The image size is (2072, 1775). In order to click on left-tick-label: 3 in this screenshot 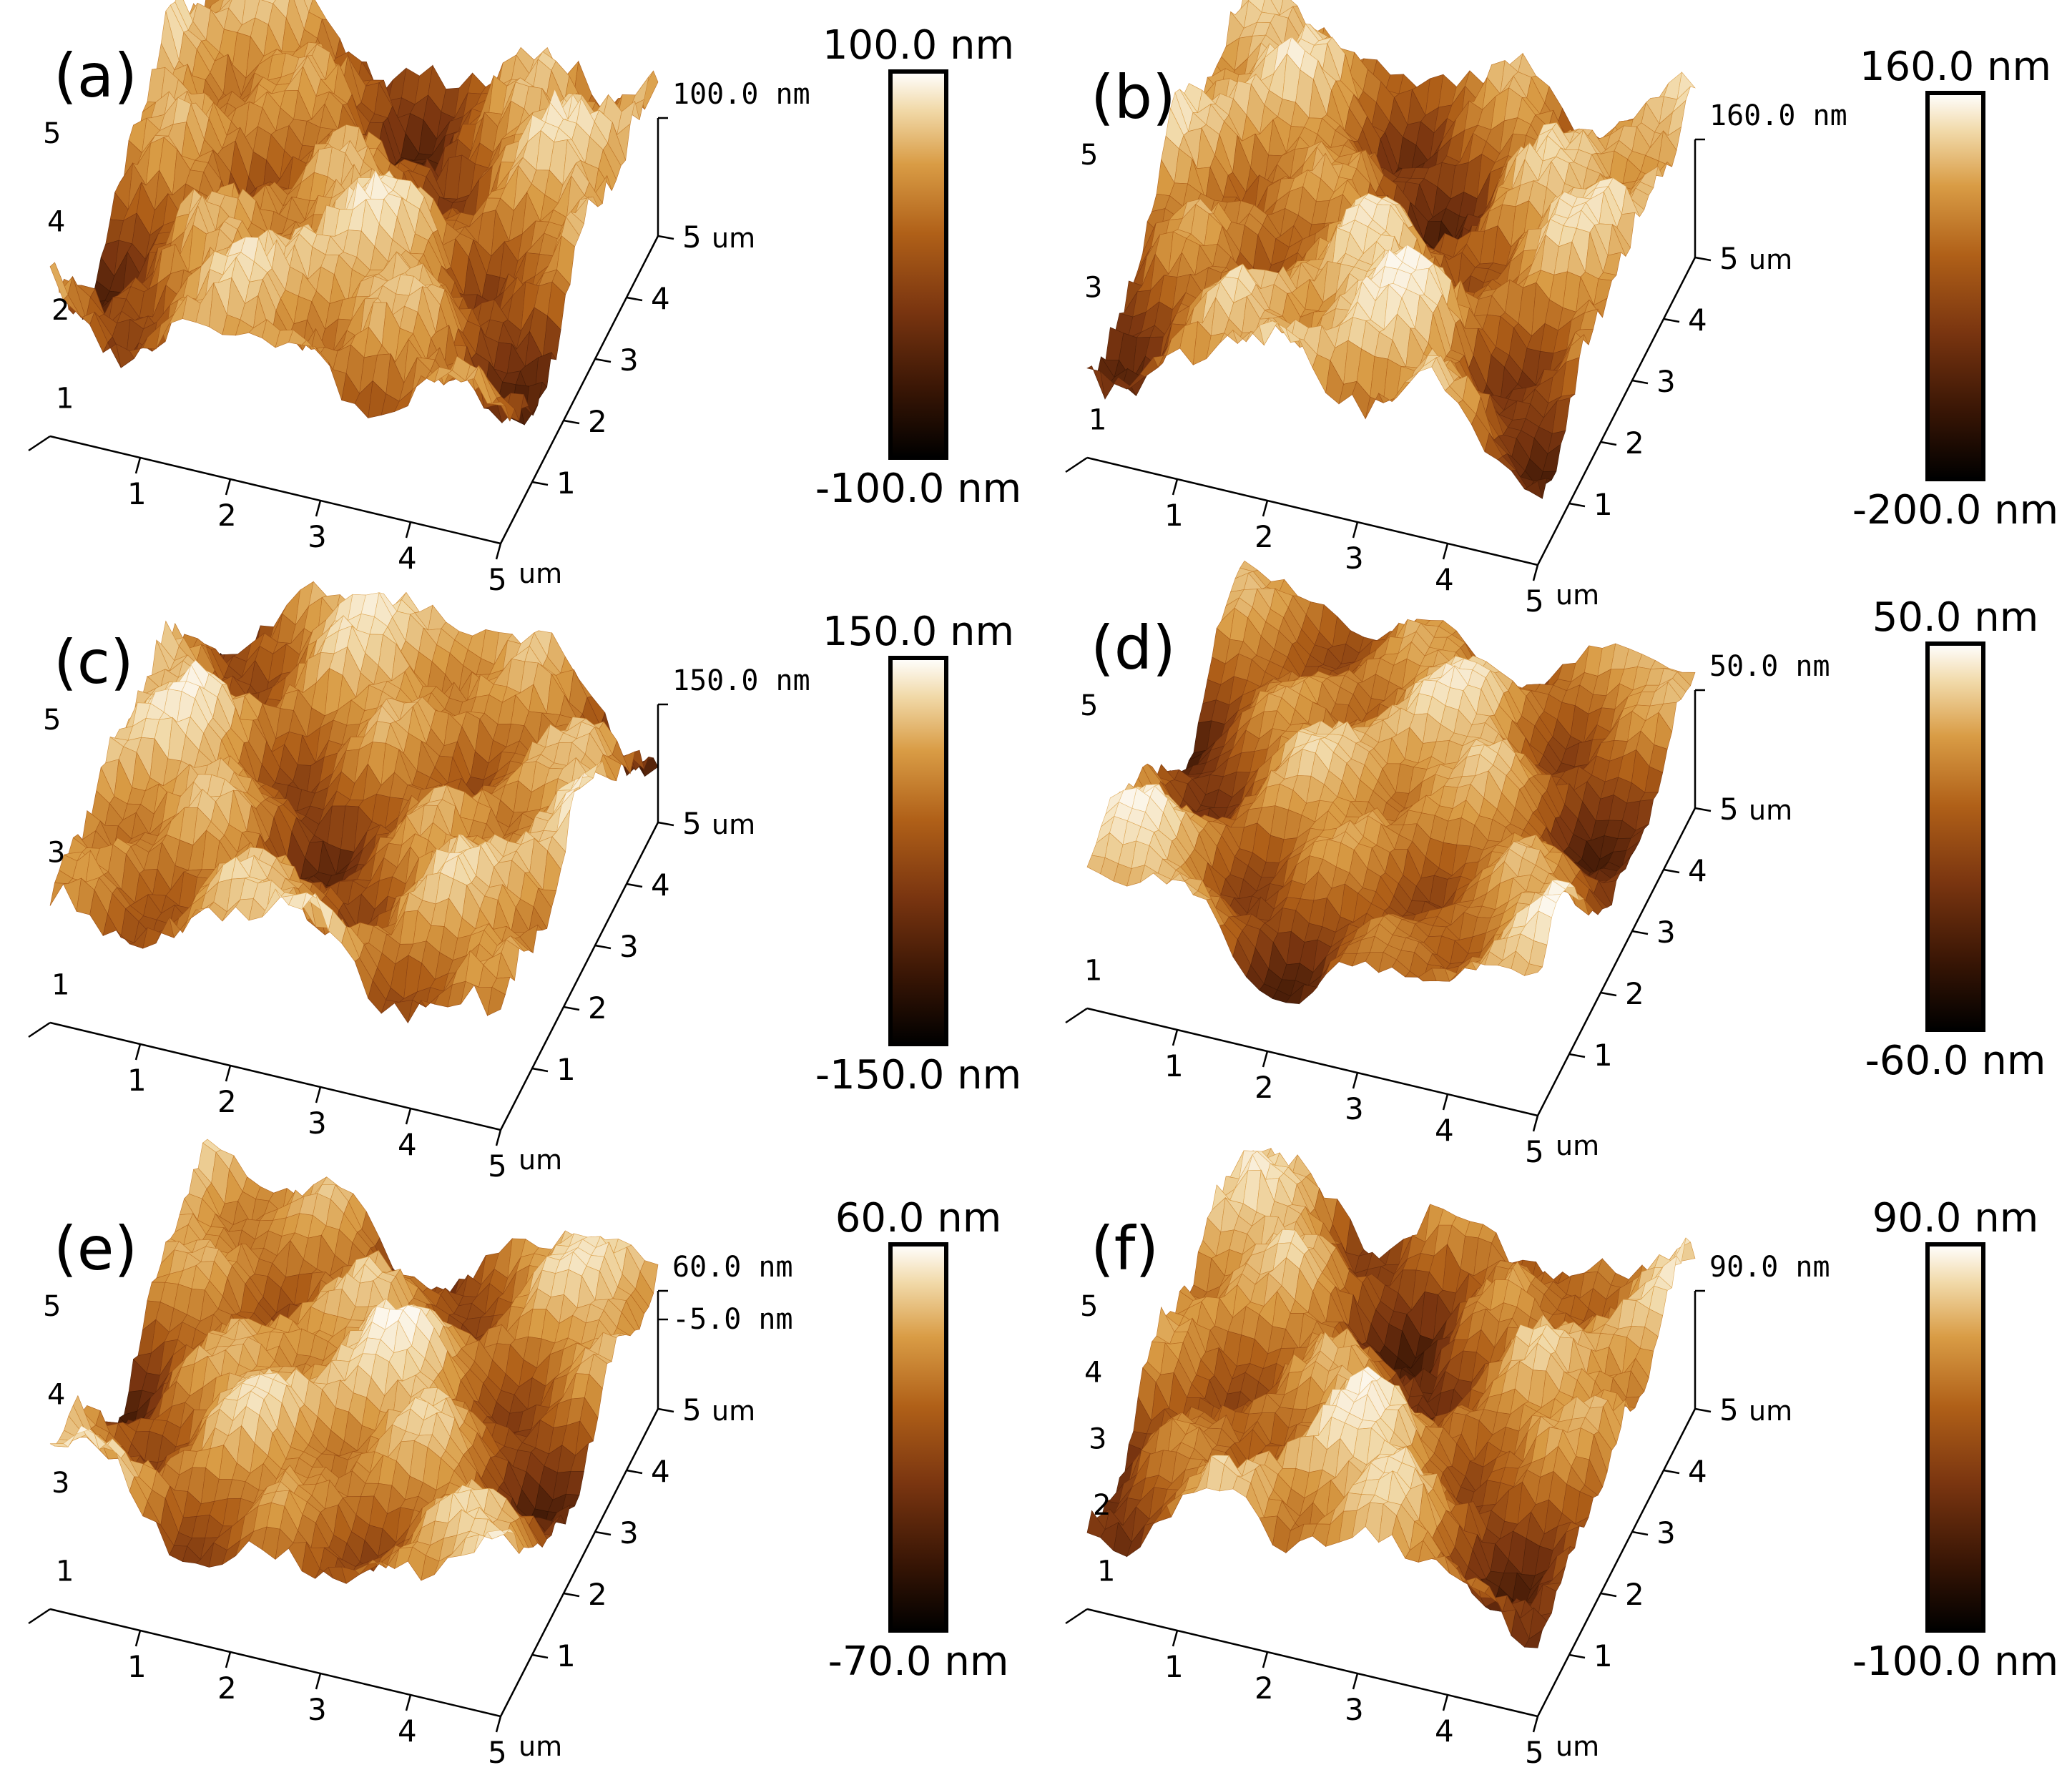, I will do `click(56, 852)`.